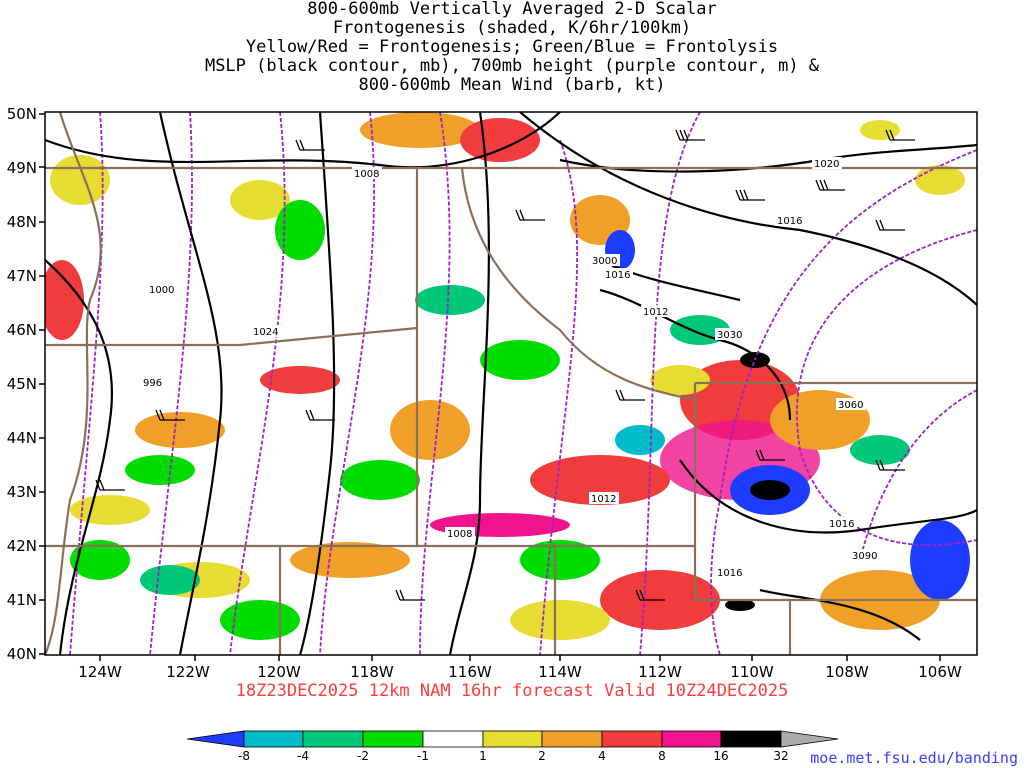 The width and height of the screenshot is (1024, 768). What do you see at coordinates (22, 546) in the screenshot?
I see `svg-text: 42N` at bounding box center [22, 546].